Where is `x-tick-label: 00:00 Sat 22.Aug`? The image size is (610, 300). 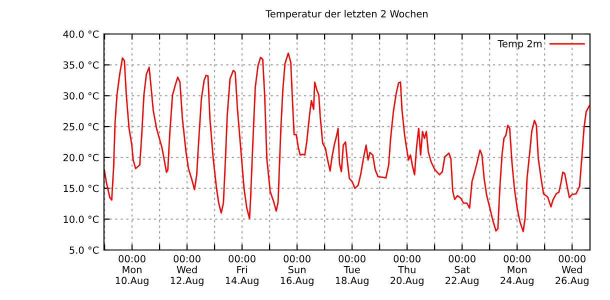 x-tick-label: 00:00 Sat 22.Aug is located at coordinates (462, 270).